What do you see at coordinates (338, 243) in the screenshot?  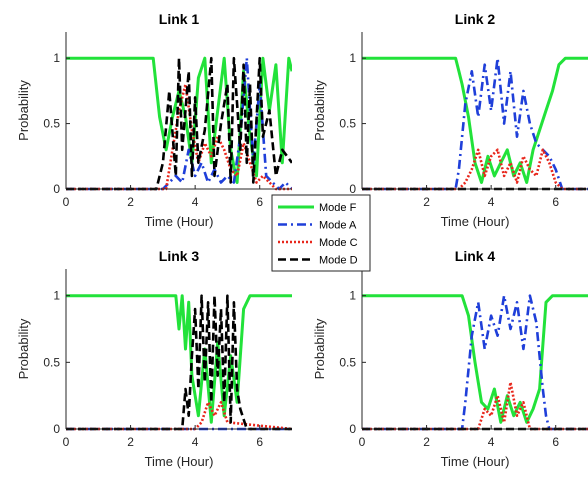 I see `legend-label: Mode C` at bounding box center [338, 243].